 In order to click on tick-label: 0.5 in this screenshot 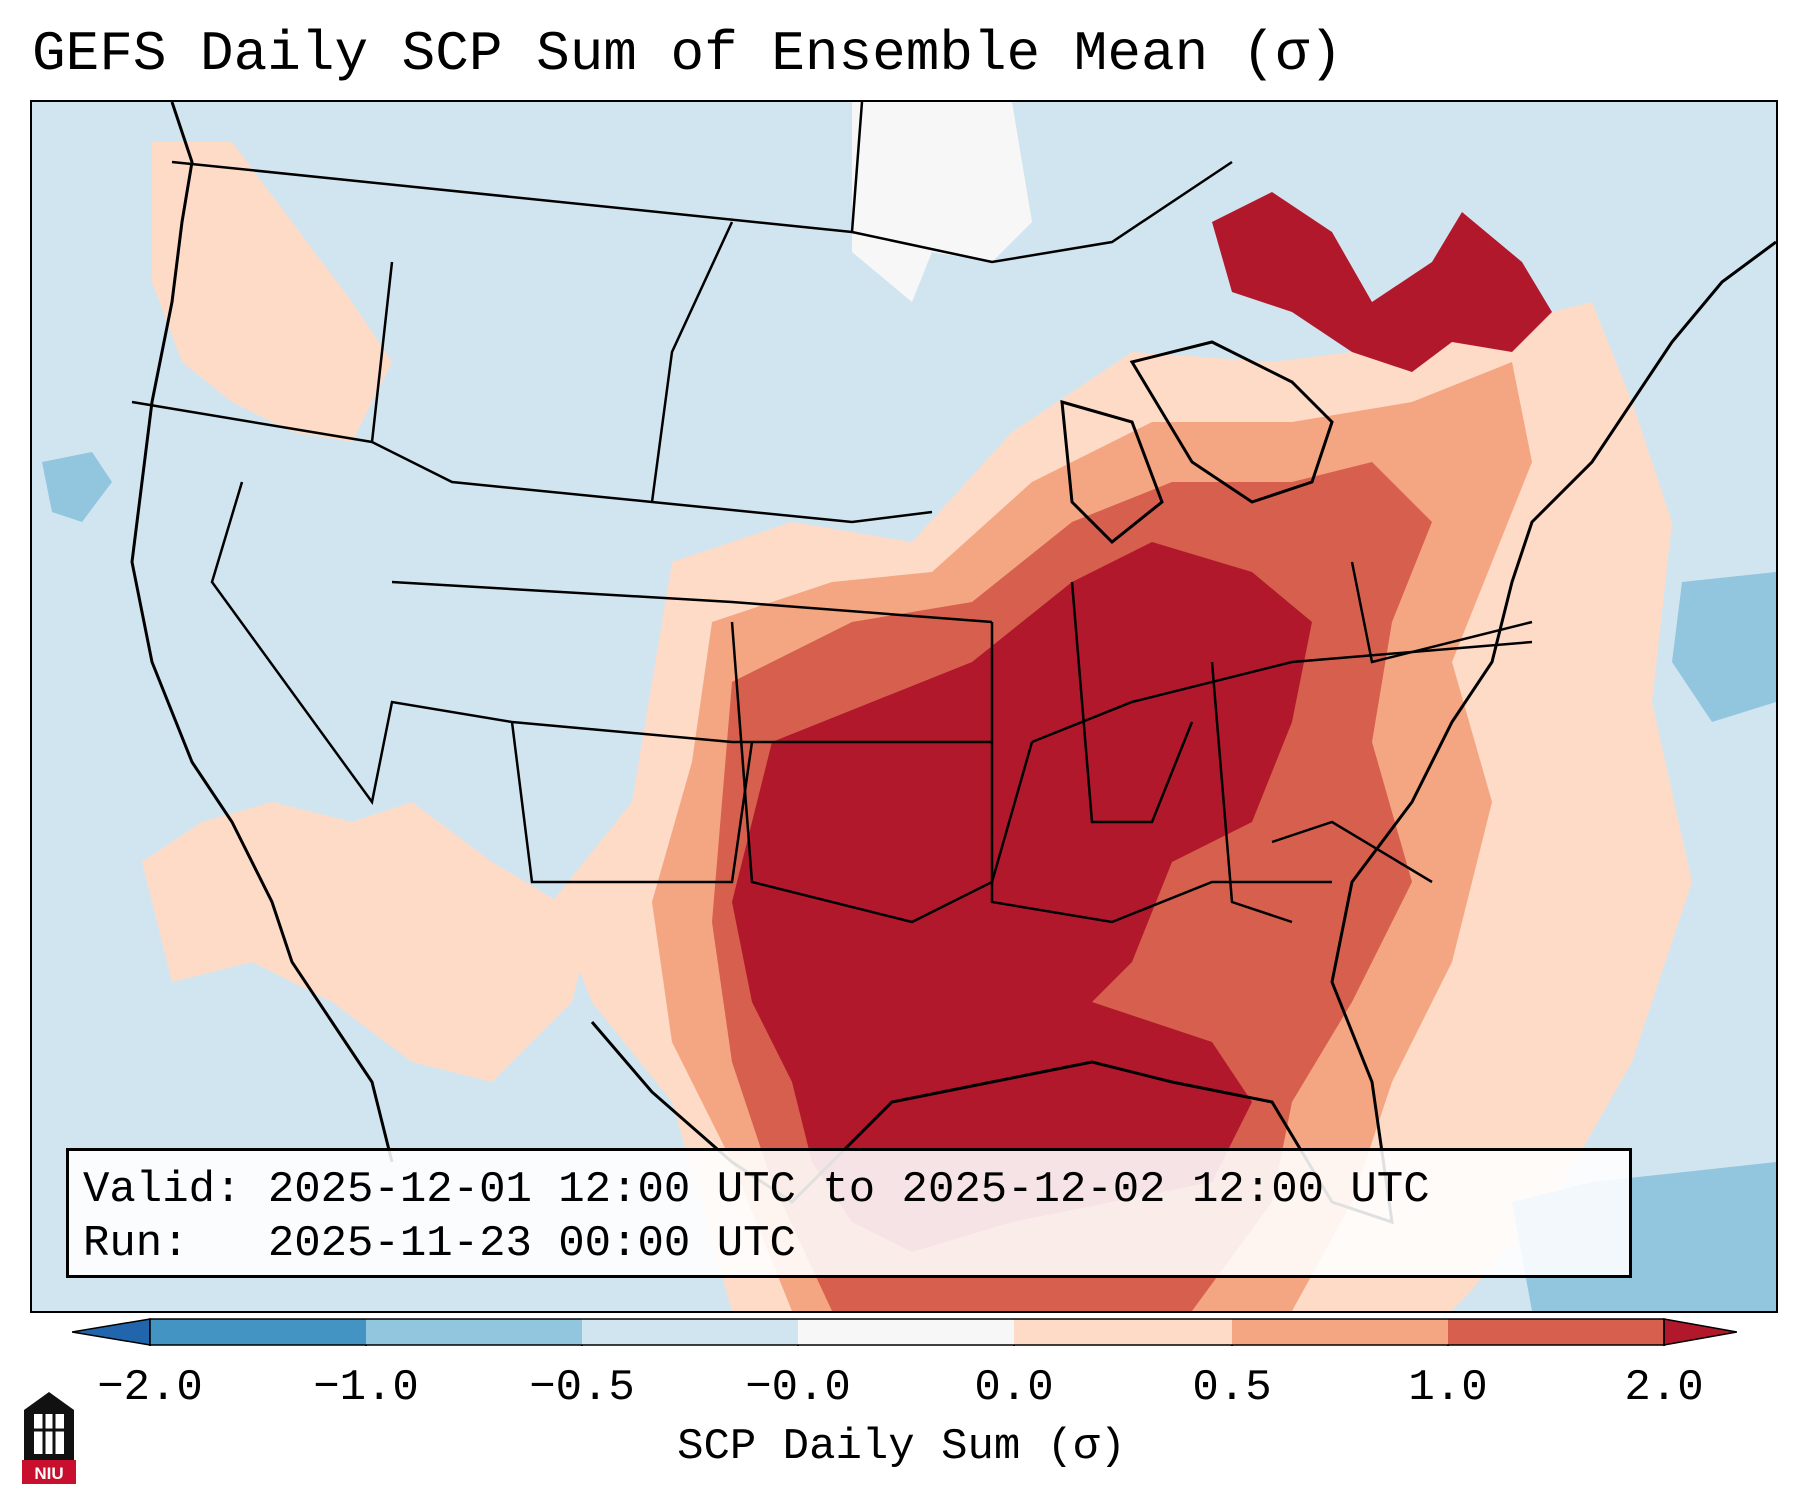, I will do `click(1232, 1388)`.